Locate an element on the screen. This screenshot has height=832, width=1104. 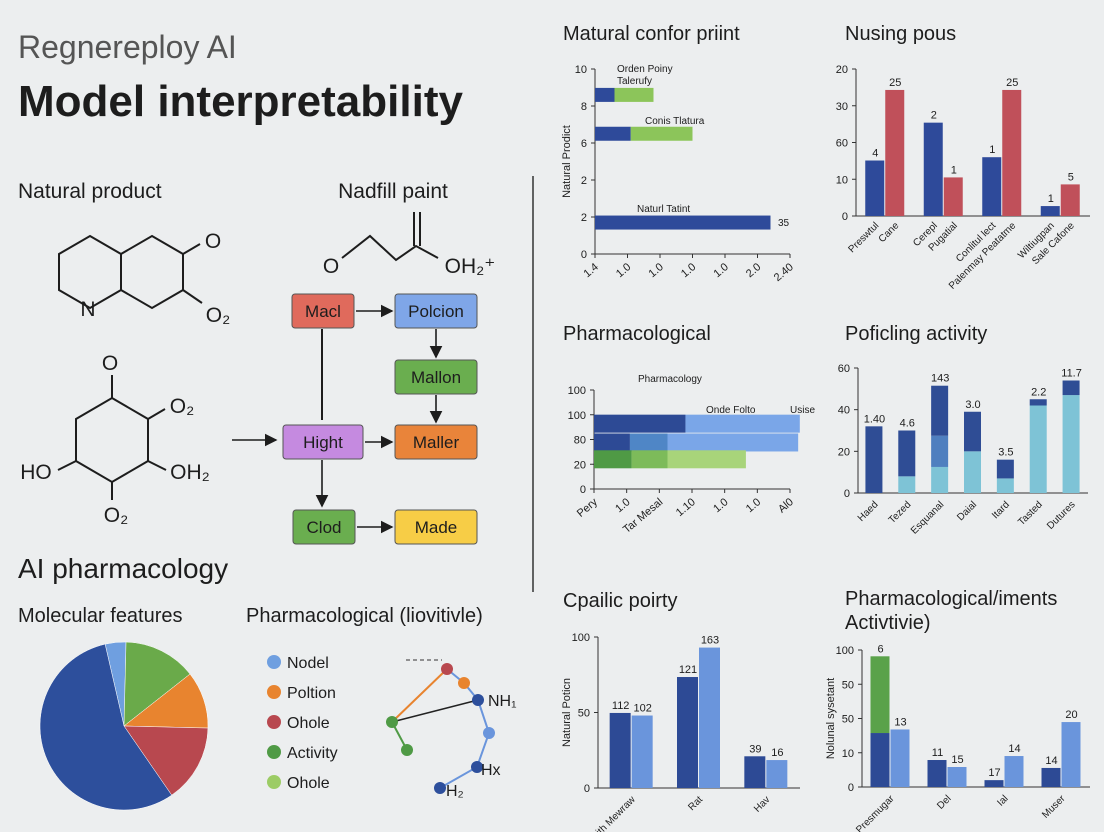
bar-note: 3.0 is located at coordinates (972, 405).